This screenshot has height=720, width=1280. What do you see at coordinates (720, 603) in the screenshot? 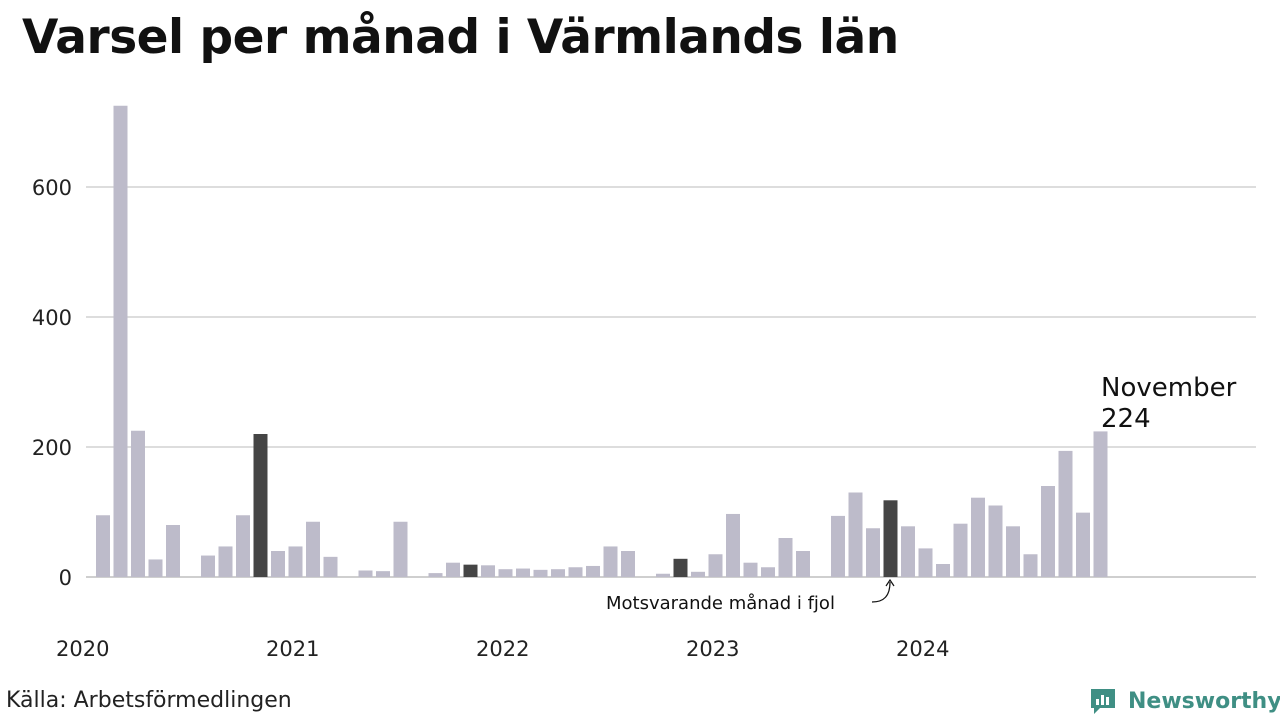
I see `previous-year-annotation: Motsvarande månad i fjol` at bounding box center [720, 603].